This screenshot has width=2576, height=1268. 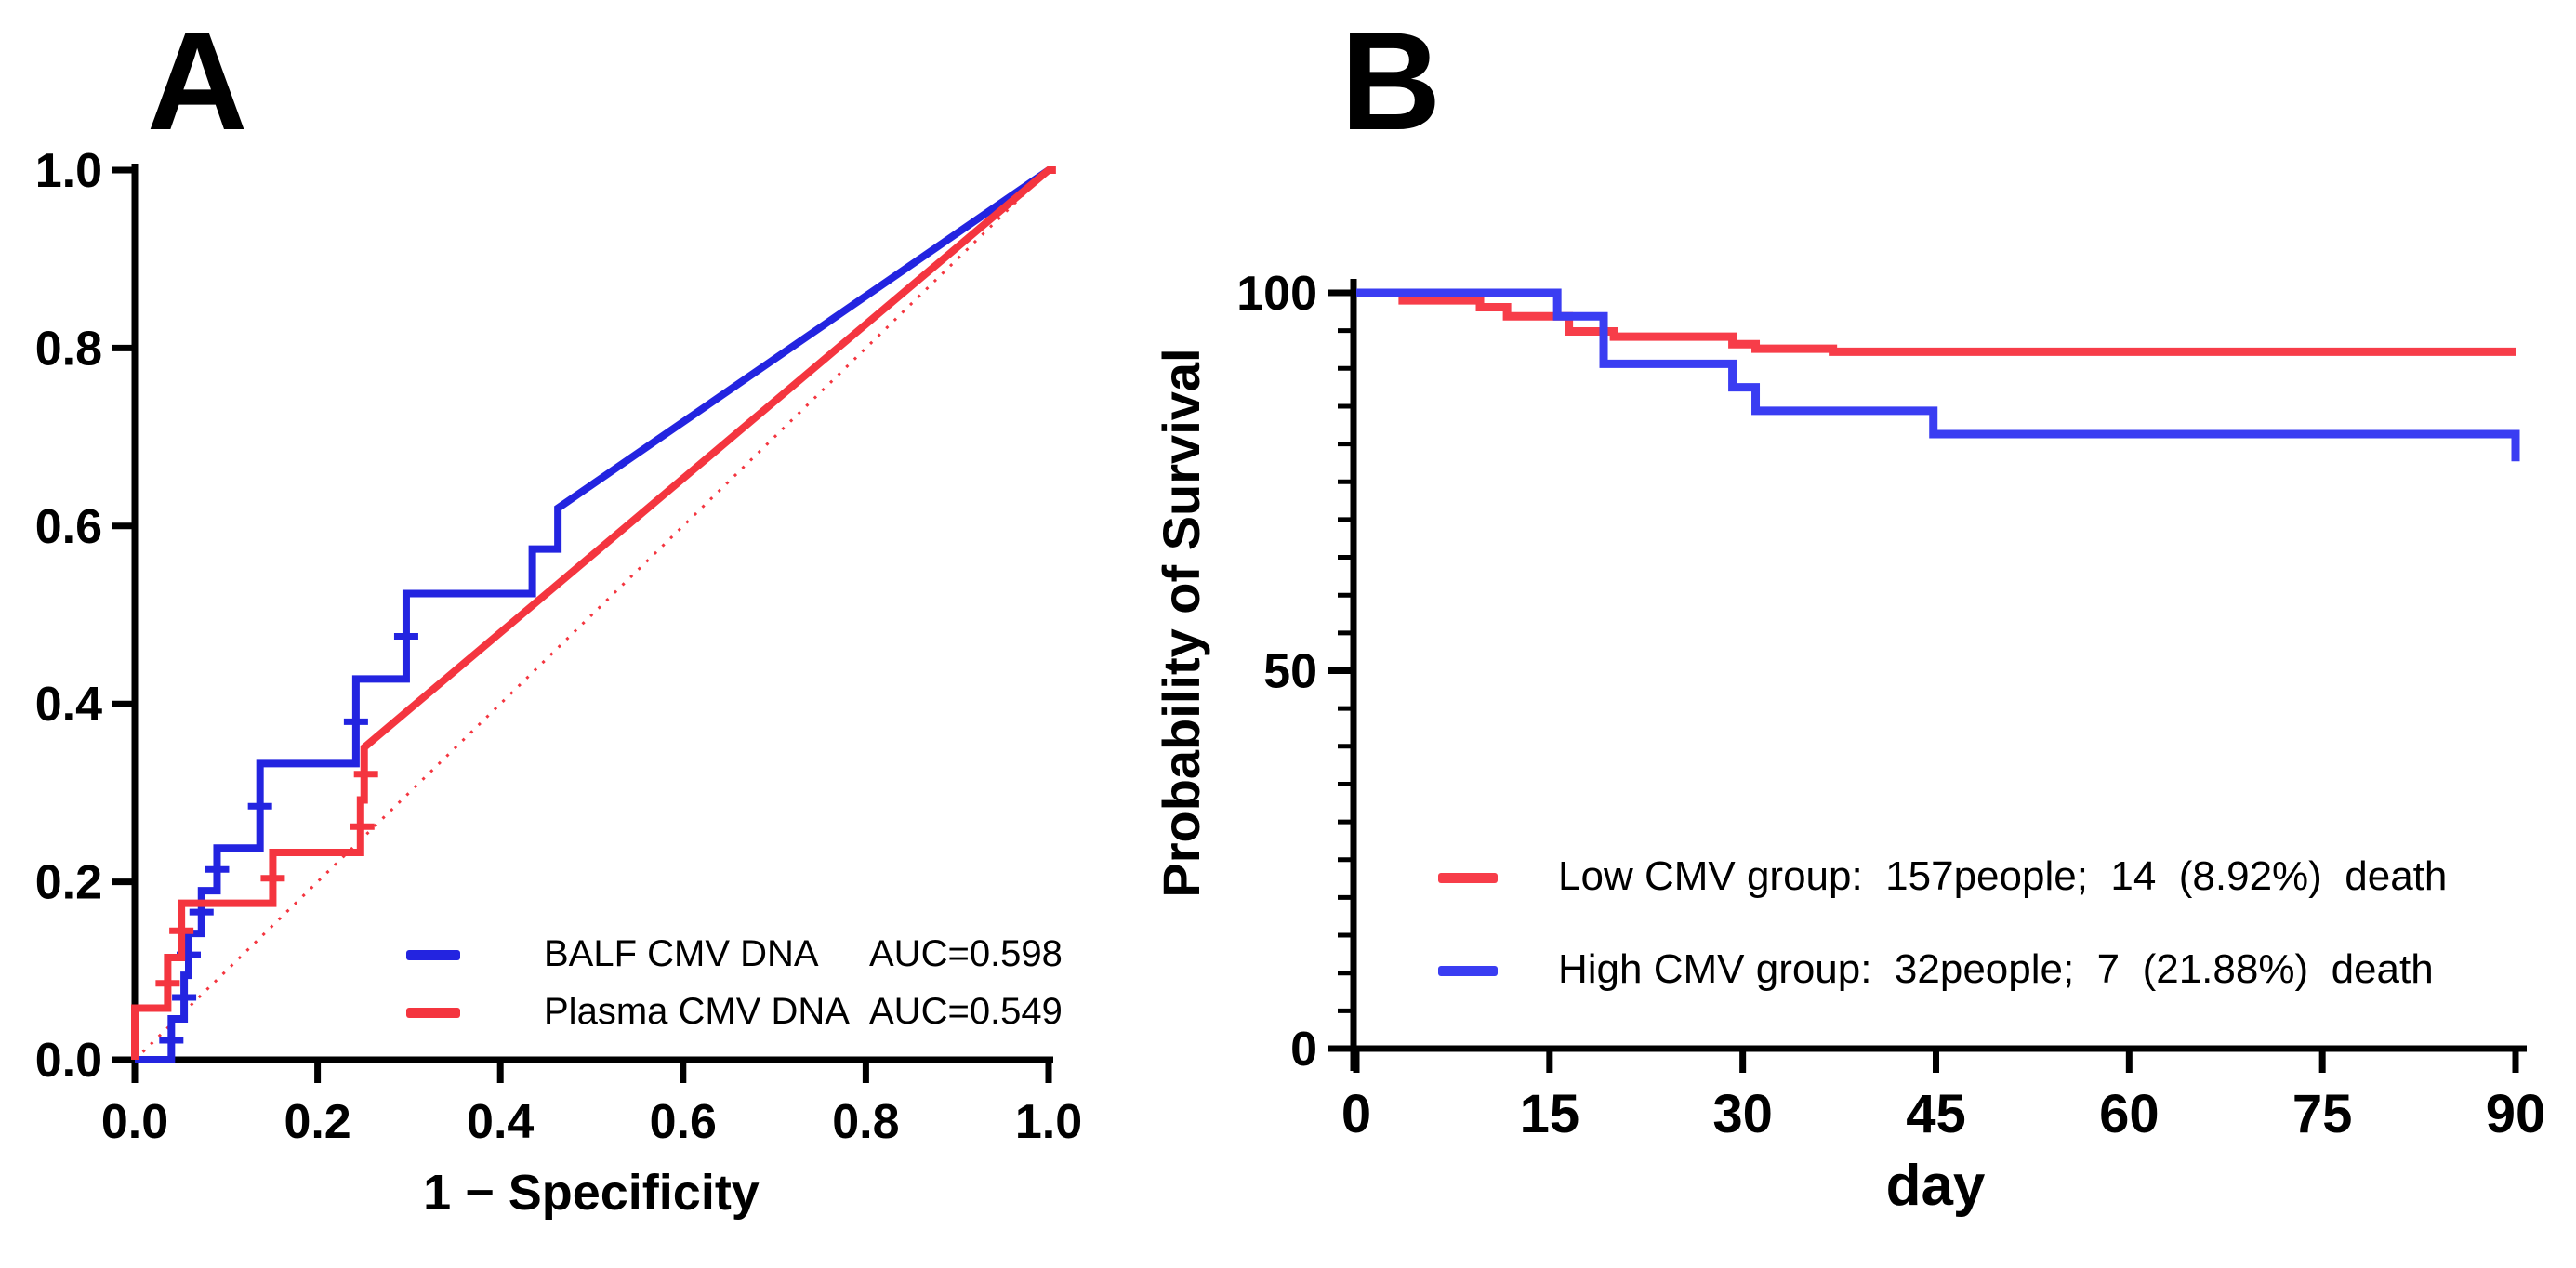 I want to click on panel-b-x-tick-label: 30, so click(x=1742, y=1114).